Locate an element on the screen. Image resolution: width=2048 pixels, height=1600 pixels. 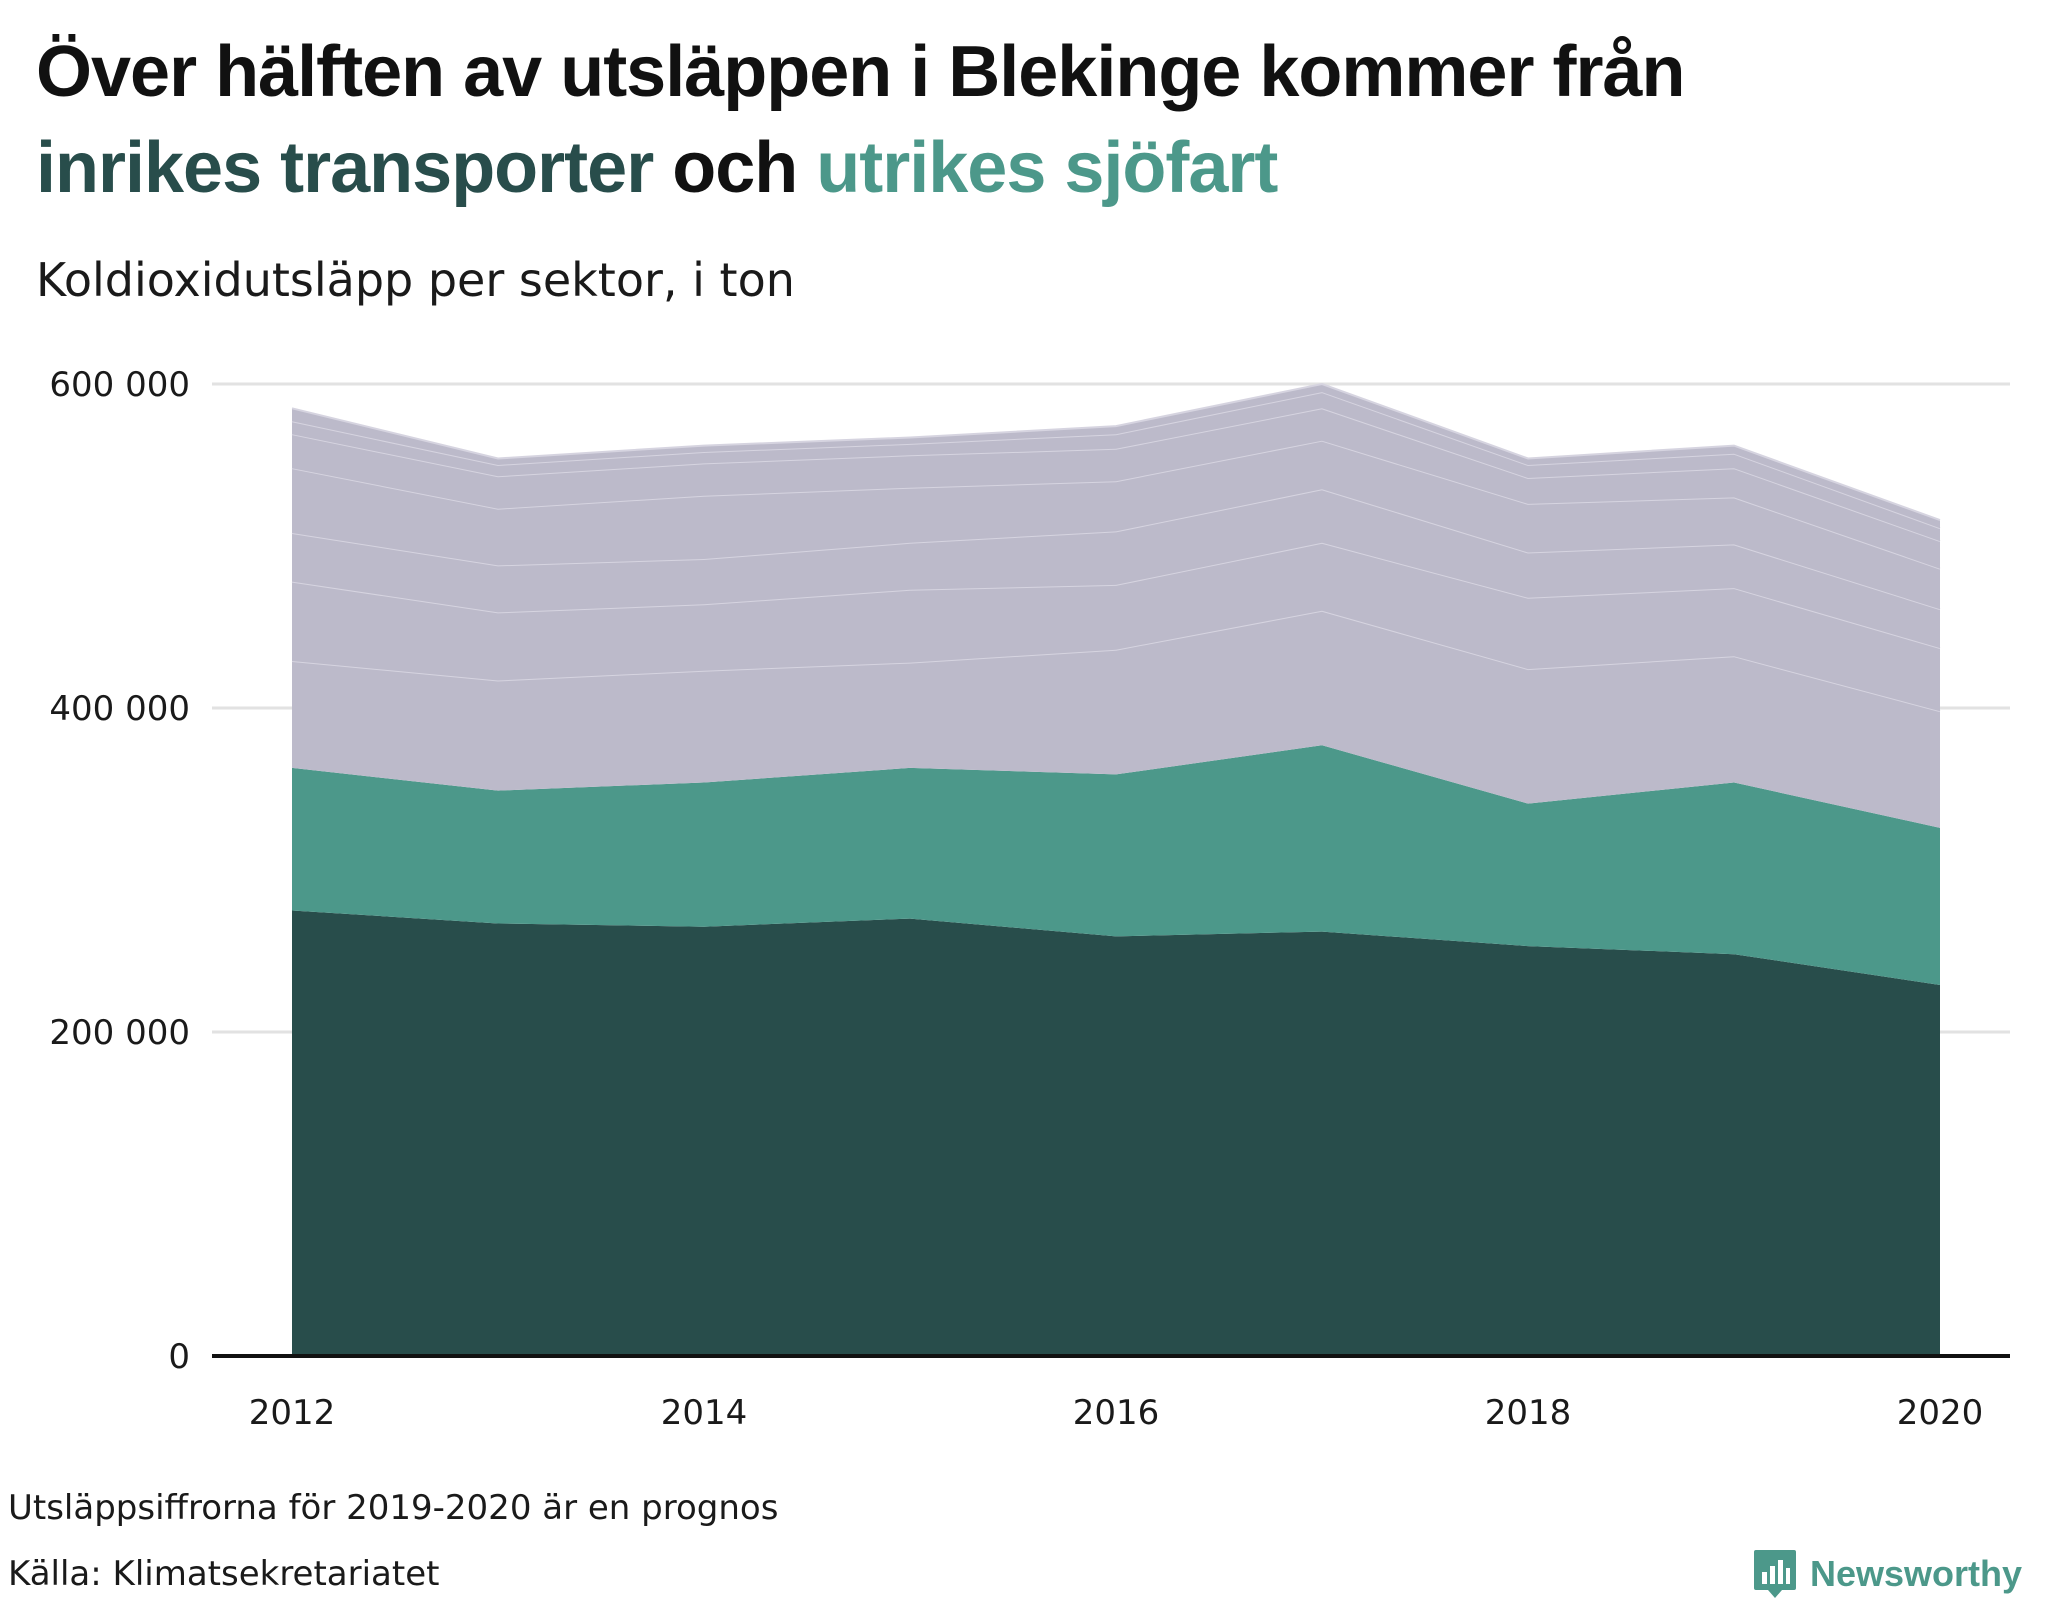
x-tick-label-2012: 2012 is located at coordinates (292, 1413).